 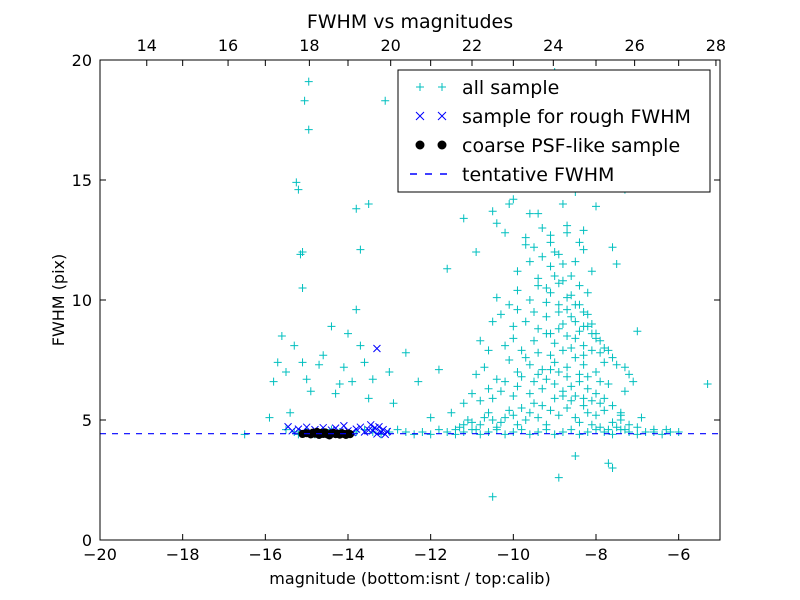 I want to click on top-x-tick-label: 20, so click(x=391, y=45).